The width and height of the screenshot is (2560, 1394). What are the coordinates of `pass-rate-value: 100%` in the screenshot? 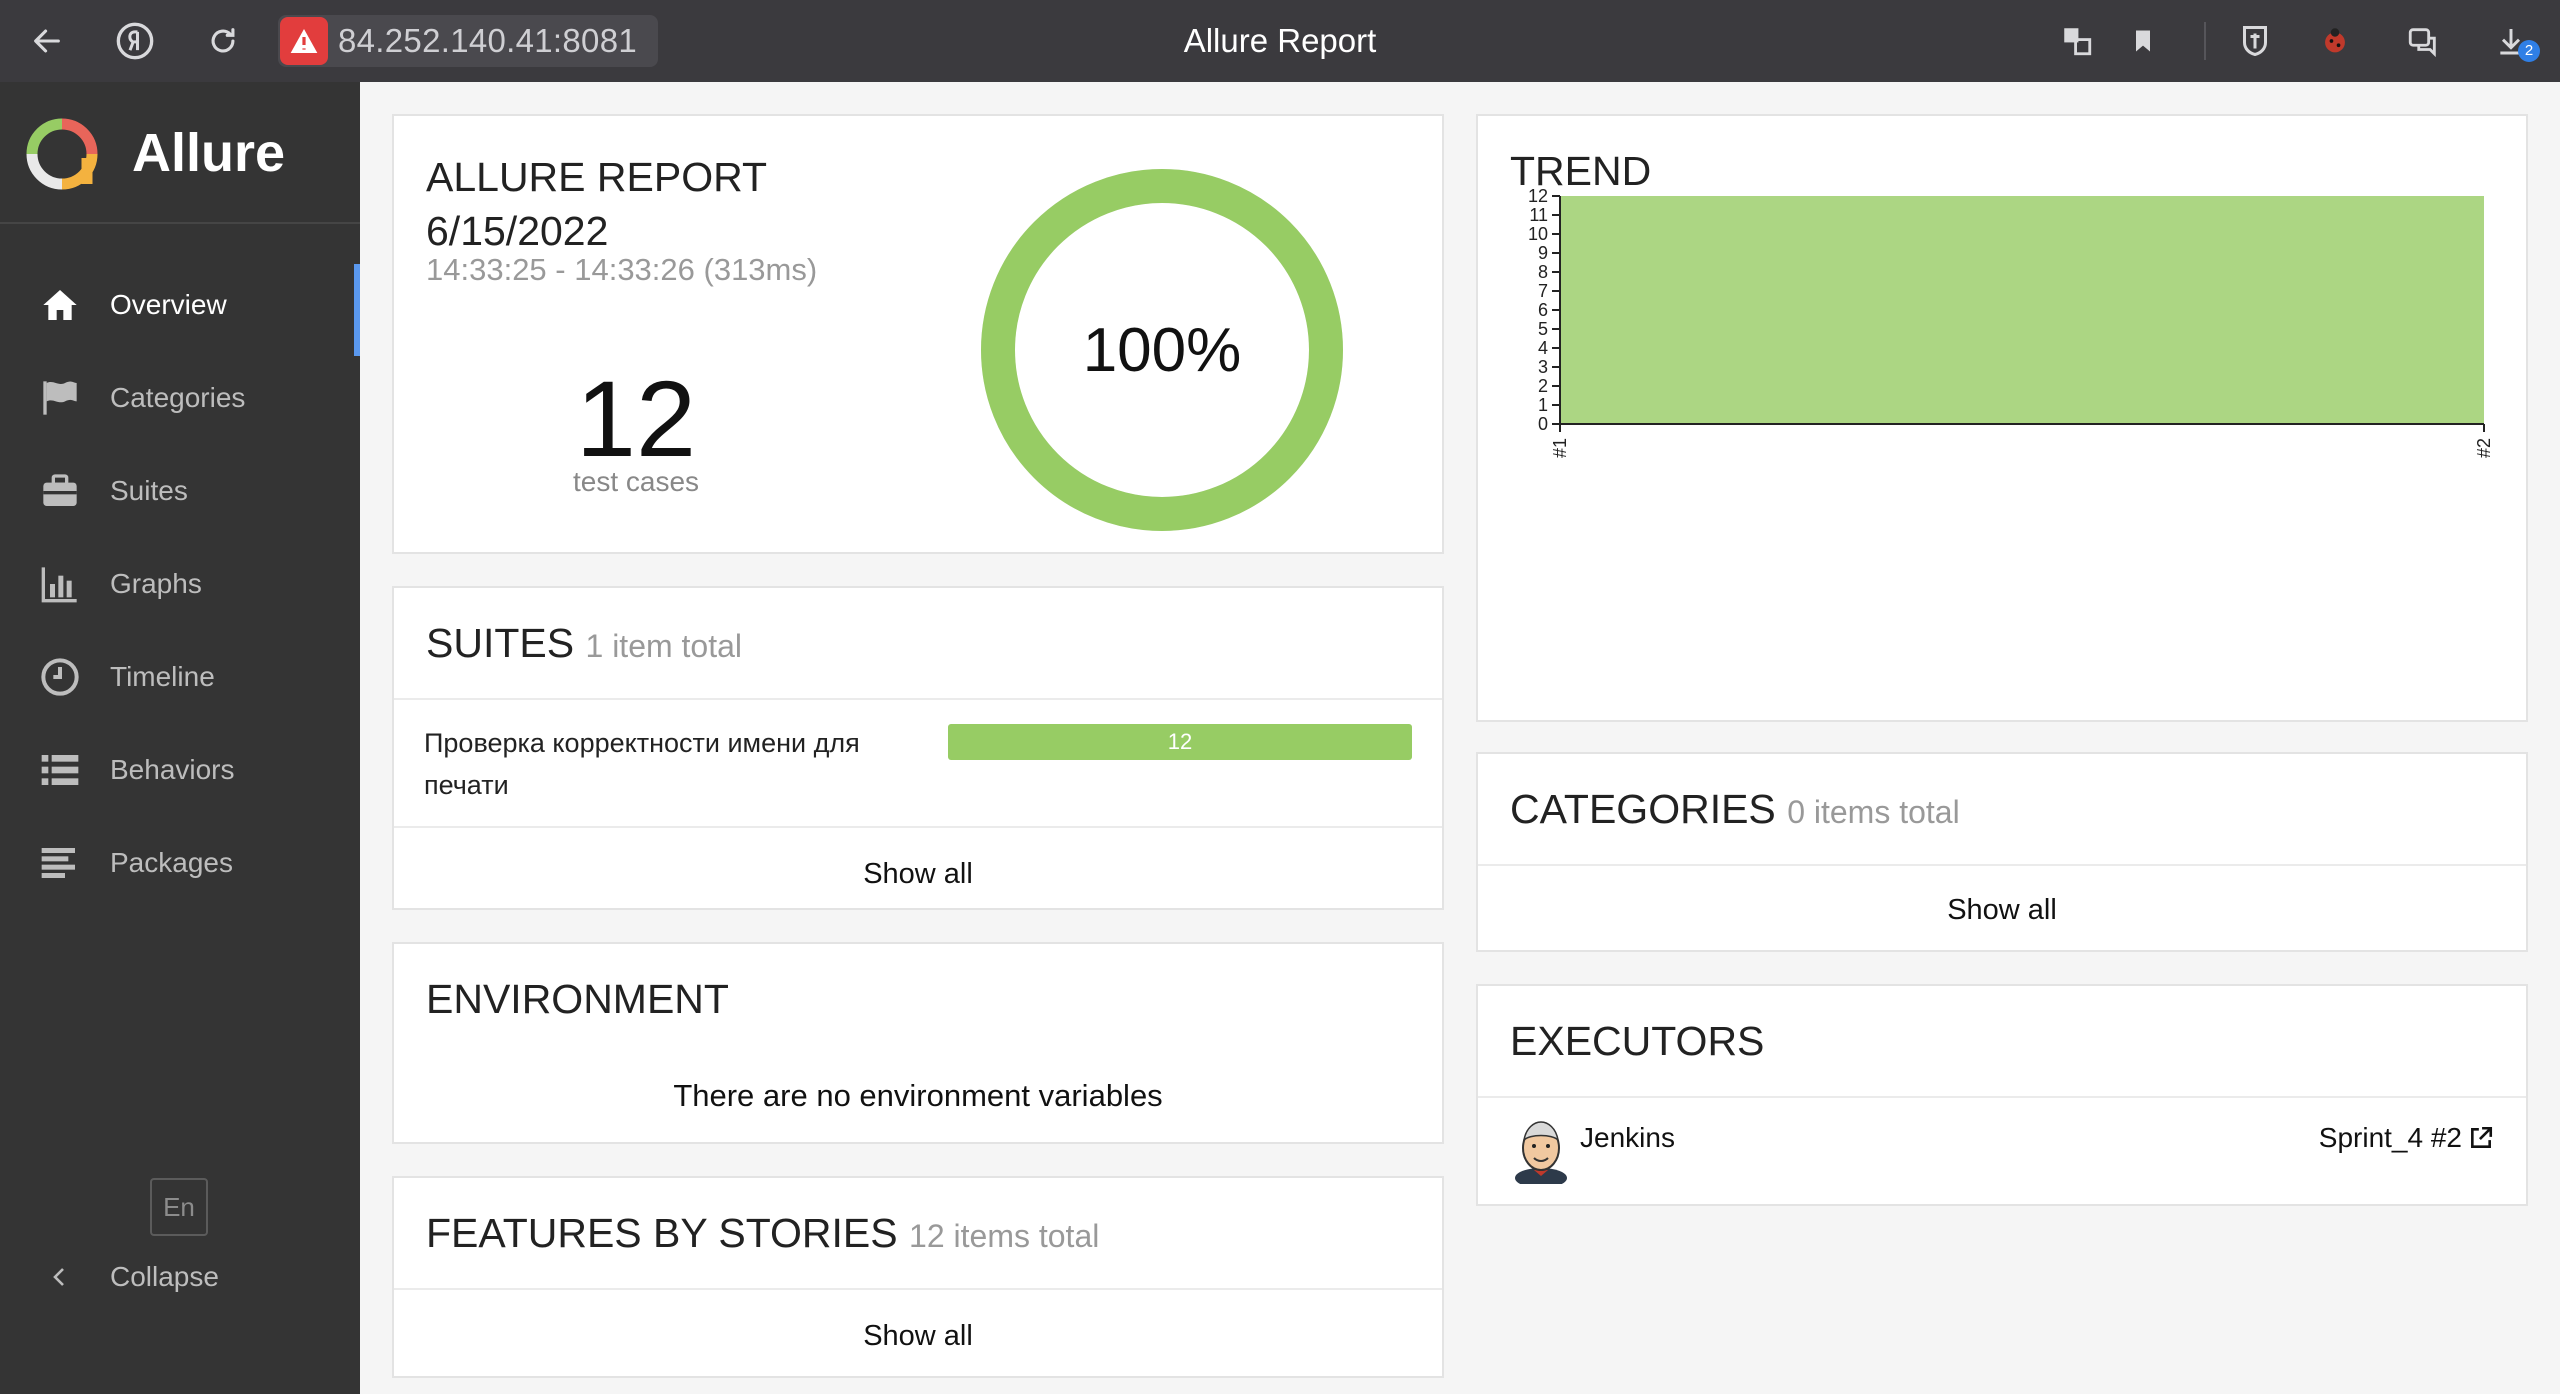 It's located at (1162, 350).